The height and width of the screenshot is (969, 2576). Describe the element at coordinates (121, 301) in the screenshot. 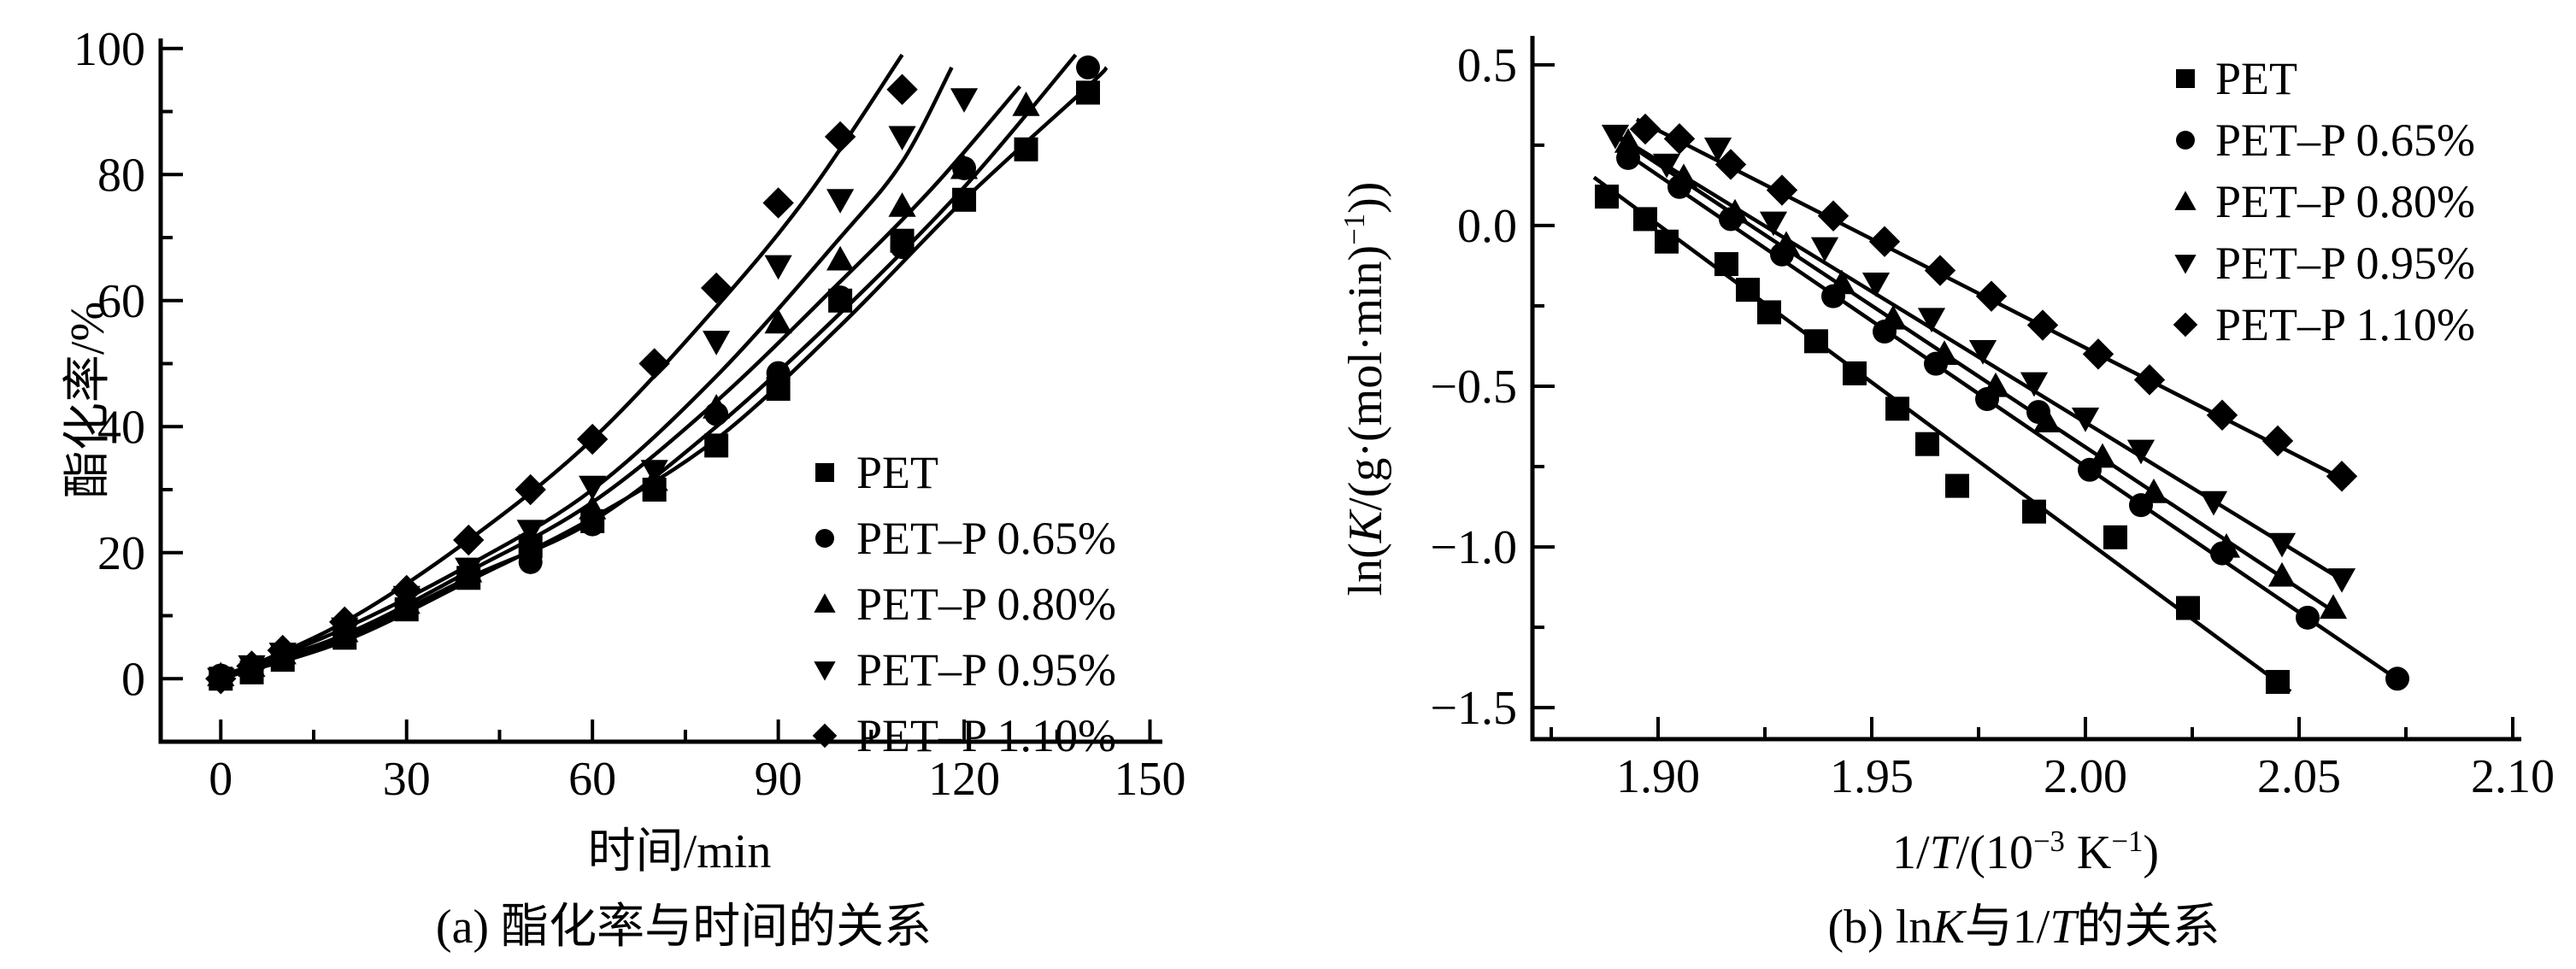

I see `y-tick-label: 60` at that location.